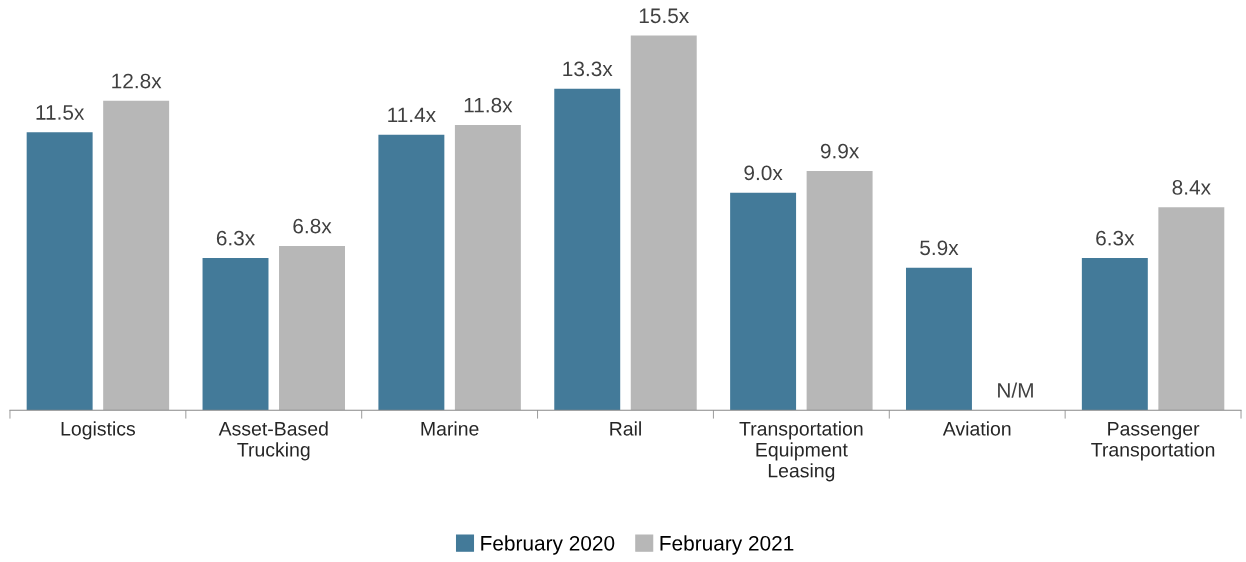  What do you see at coordinates (976, 428) in the screenshot?
I see `x-tick-label: Aviation` at bounding box center [976, 428].